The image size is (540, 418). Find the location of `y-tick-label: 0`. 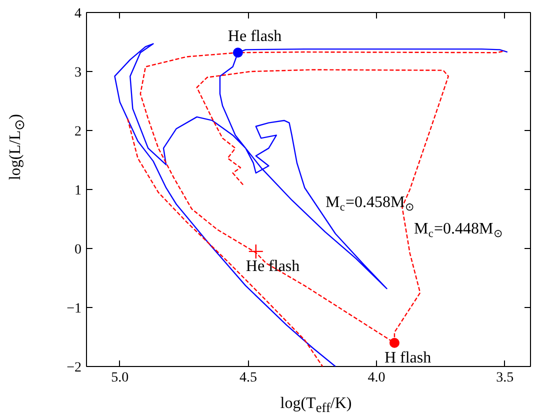

y-tick-label: 0 is located at coordinates (78, 250).